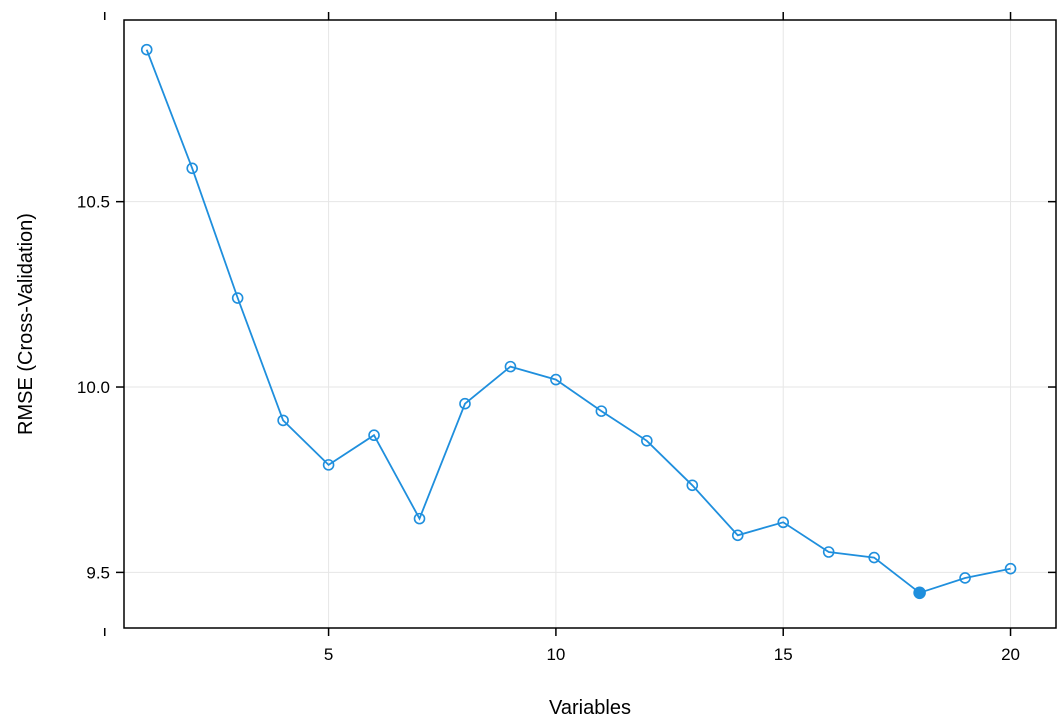  Describe the element at coordinates (1010, 654) in the screenshot. I see `x-tick-label: 20` at that location.